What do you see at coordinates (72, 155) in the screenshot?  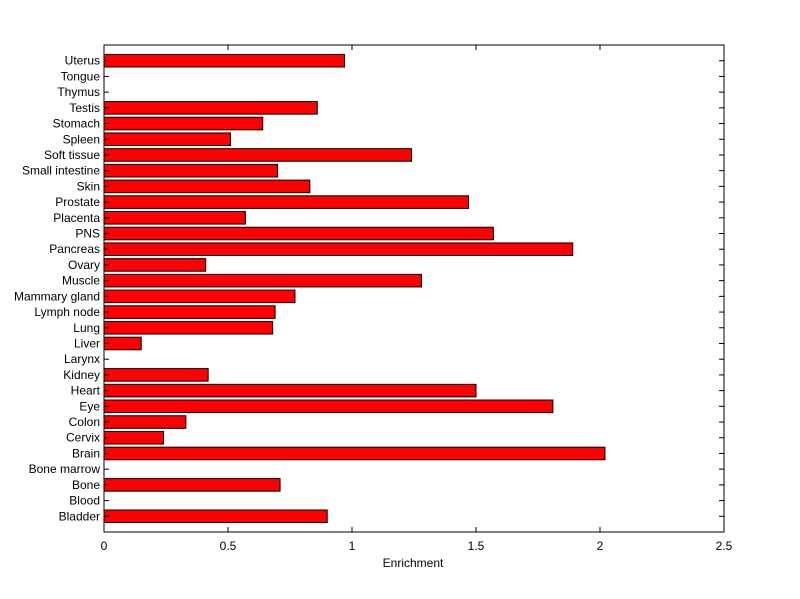 I see `y-tick-label-soft-tissue: Soft tissue` at bounding box center [72, 155].